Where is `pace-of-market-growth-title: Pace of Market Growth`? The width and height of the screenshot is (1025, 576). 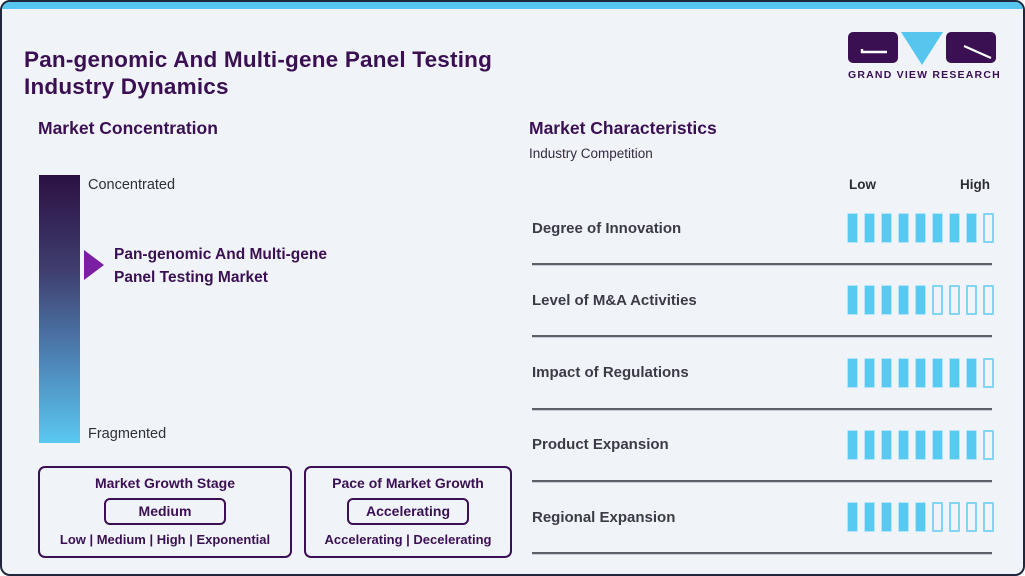 pace-of-market-growth-title: Pace of Market Growth is located at coordinates (408, 483).